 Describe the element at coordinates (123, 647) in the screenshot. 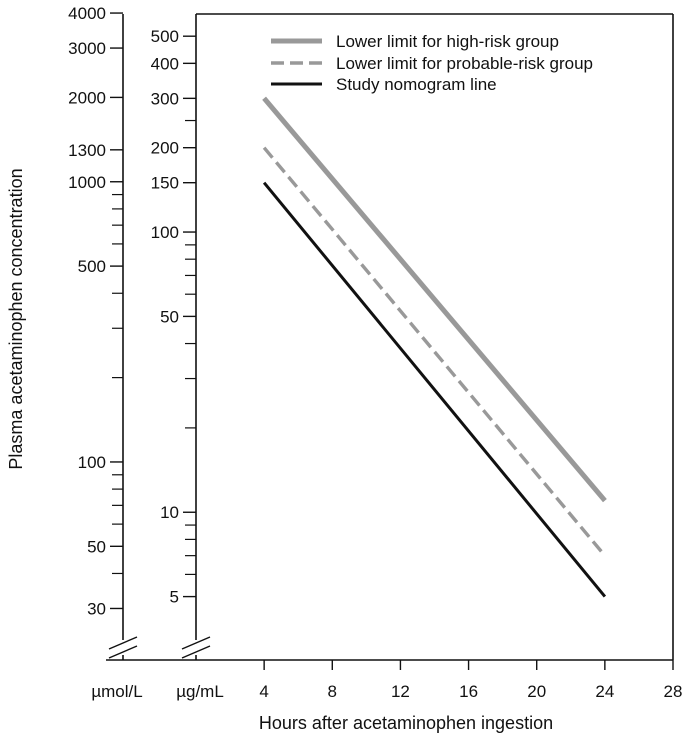

I see `umol-axis-break` at that location.